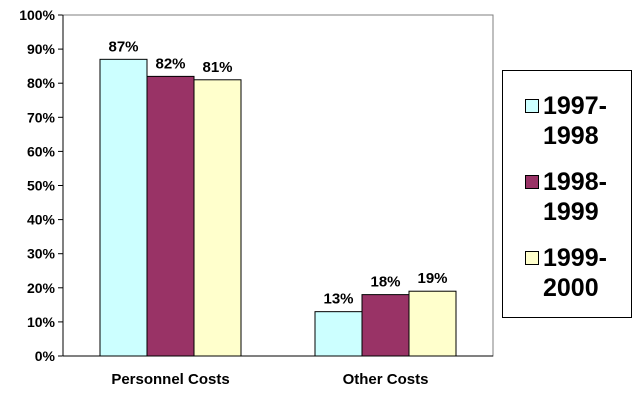  Describe the element at coordinates (532, 106) in the screenshot. I see `legend-swatch-1997-1998` at that location.